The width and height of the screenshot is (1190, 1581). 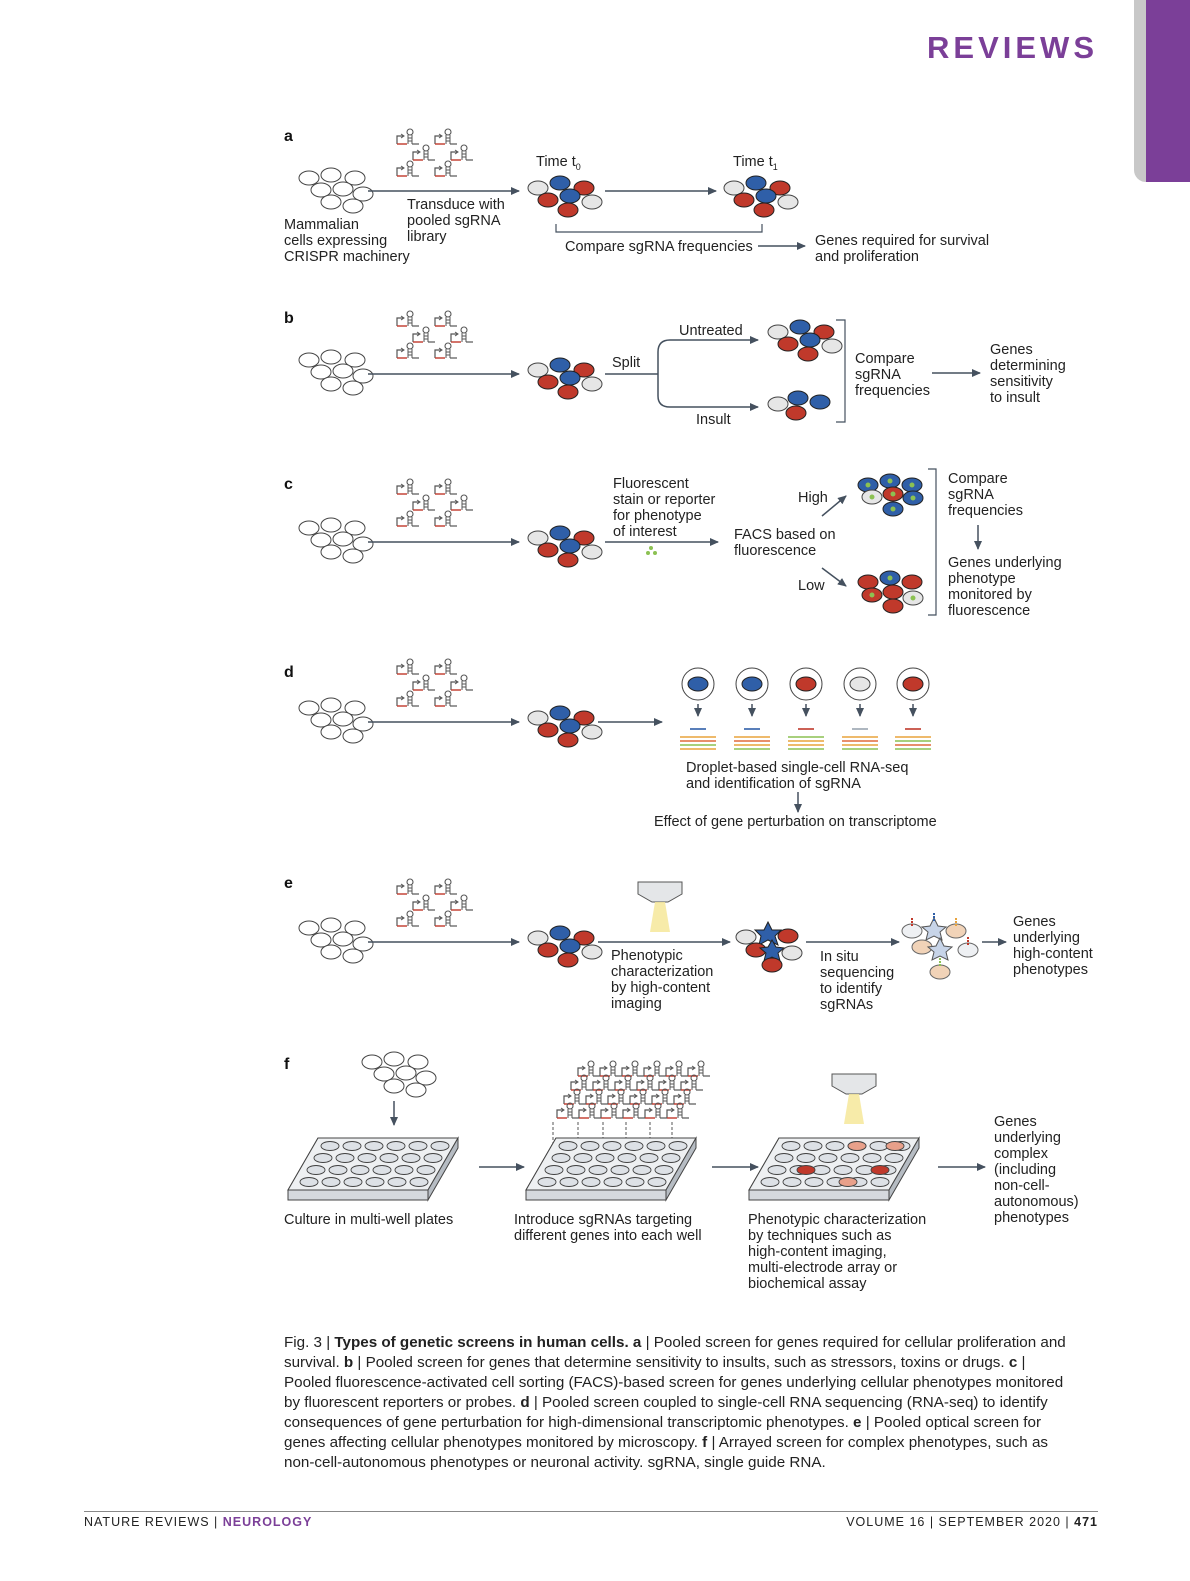 I want to click on panel-b-untreated: Untreated, so click(x=711, y=331).